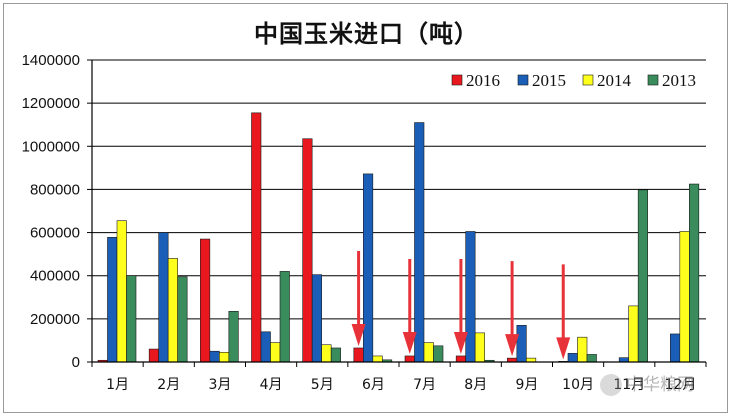 This screenshot has height=418, width=733. I want to click on logo-icon, so click(611, 385).